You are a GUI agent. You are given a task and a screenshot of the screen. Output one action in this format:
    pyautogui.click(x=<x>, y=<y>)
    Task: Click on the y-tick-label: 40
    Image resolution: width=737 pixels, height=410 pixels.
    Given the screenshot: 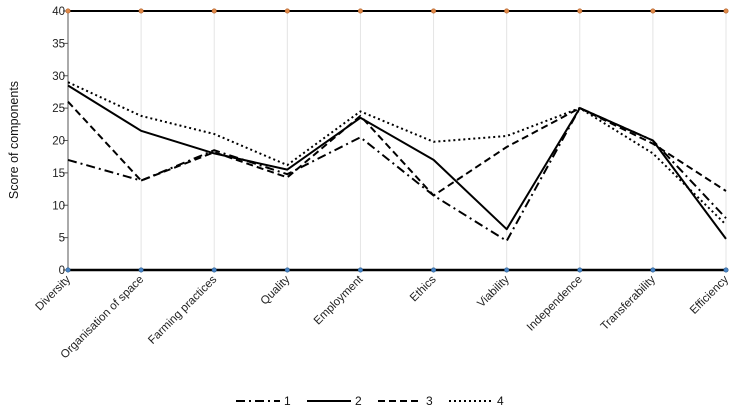 What is the action you would take?
    pyautogui.click(x=58, y=12)
    